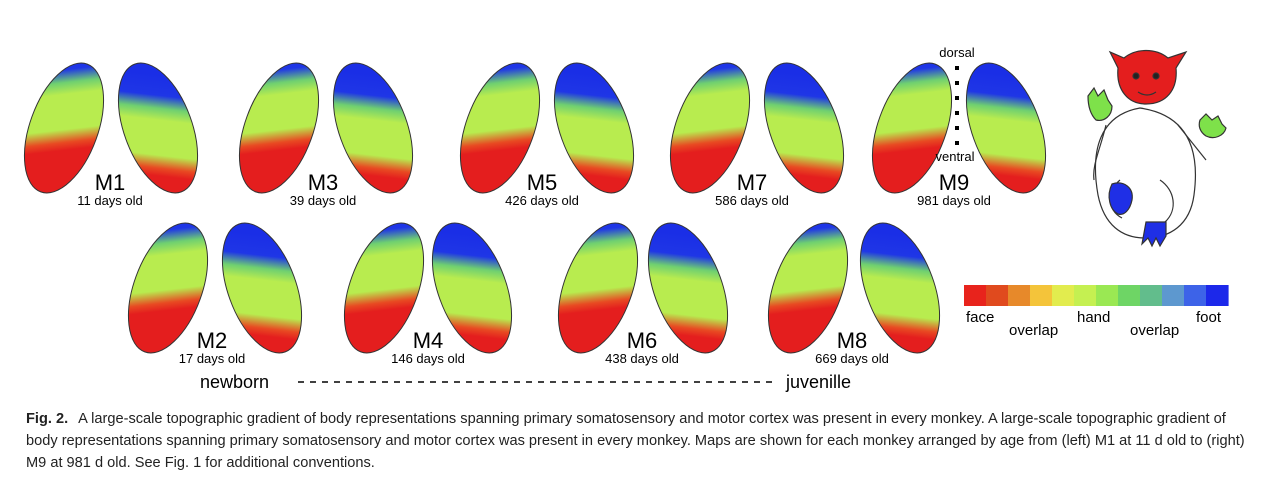  Describe the element at coordinates (980, 317) in the screenshot. I see `legend-label-face: face` at that location.